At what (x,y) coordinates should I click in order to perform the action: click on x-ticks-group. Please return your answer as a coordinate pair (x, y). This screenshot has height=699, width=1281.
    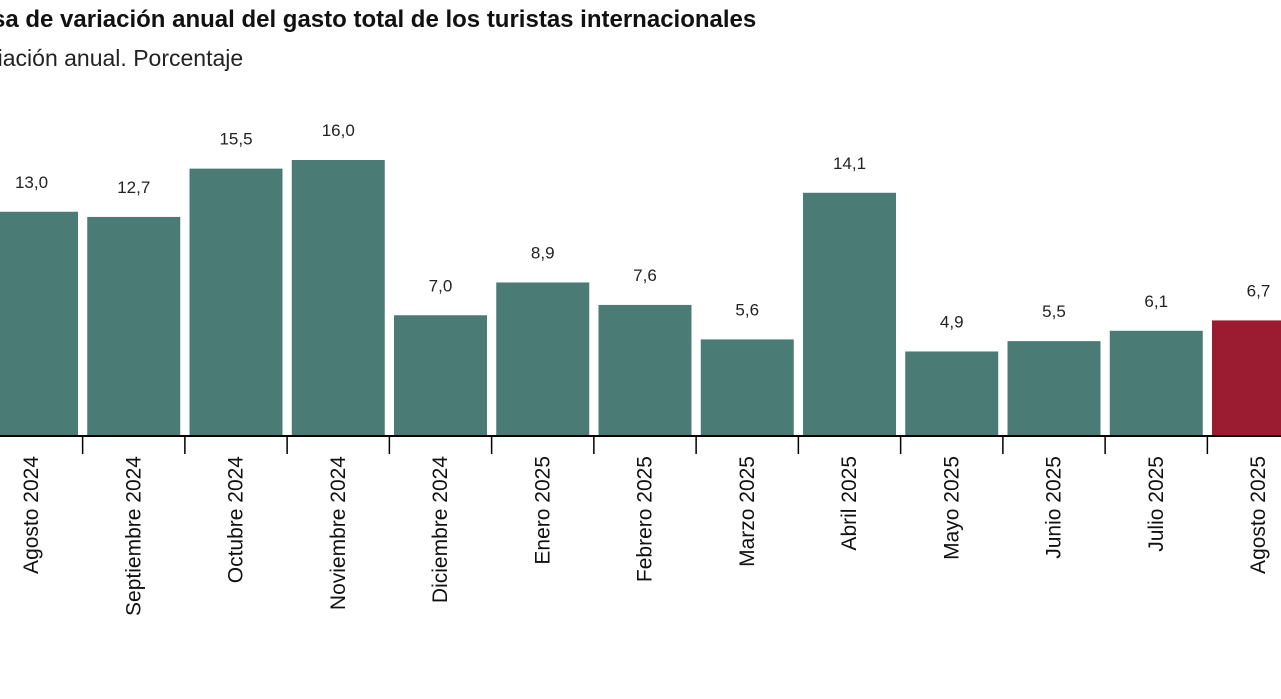
    Looking at the image, I should click on (645, 445).